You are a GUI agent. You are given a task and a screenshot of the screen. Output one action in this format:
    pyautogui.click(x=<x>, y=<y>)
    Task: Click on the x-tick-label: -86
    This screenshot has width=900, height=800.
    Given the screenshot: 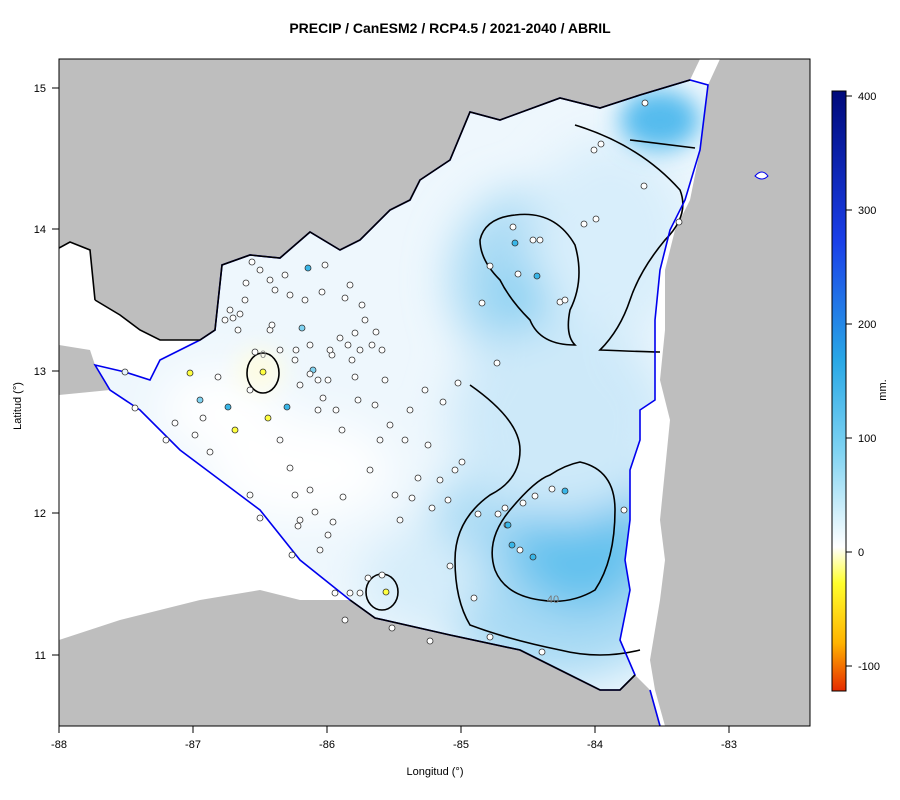 What is the action you would take?
    pyautogui.click(x=327, y=745)
    